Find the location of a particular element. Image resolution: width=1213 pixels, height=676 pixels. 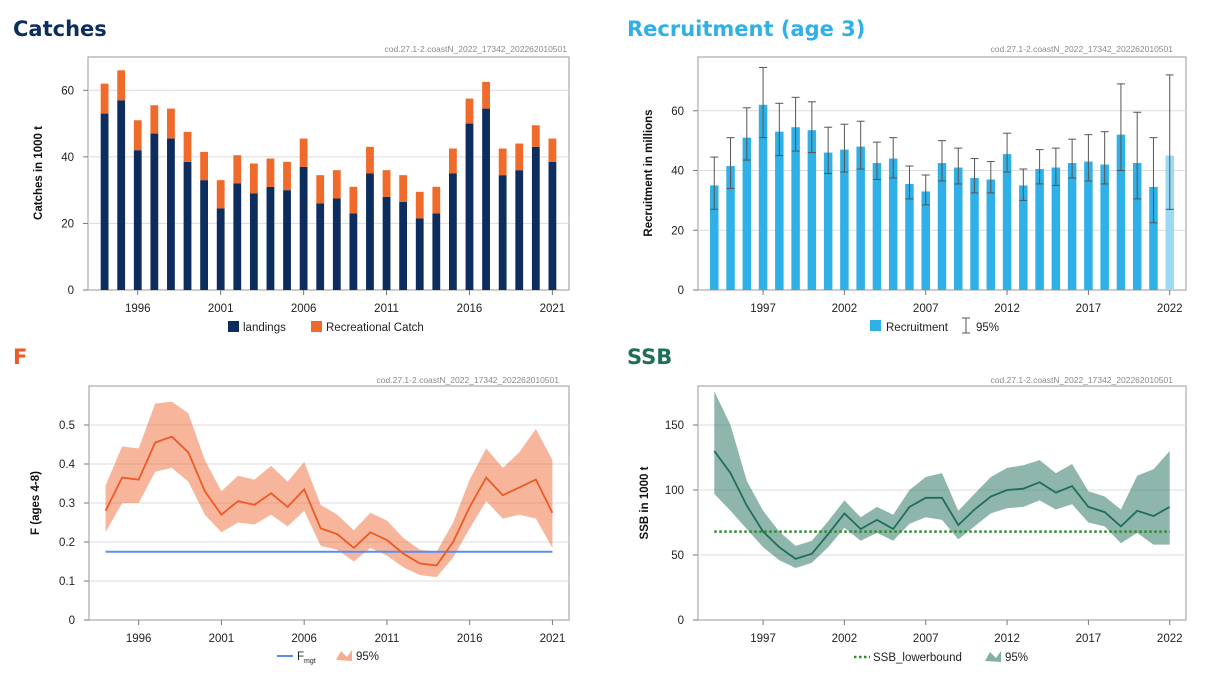

legend-label-f-subscript: mgt is located at coordinates (310, 661).